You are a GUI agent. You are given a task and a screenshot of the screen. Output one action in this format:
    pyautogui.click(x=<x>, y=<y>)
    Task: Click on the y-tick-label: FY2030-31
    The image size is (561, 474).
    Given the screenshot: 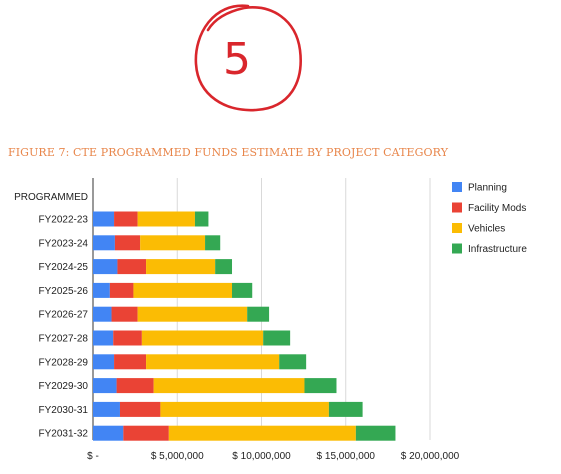 What is the action you would take?
    pyautogui.click(x=64, y=410)
    